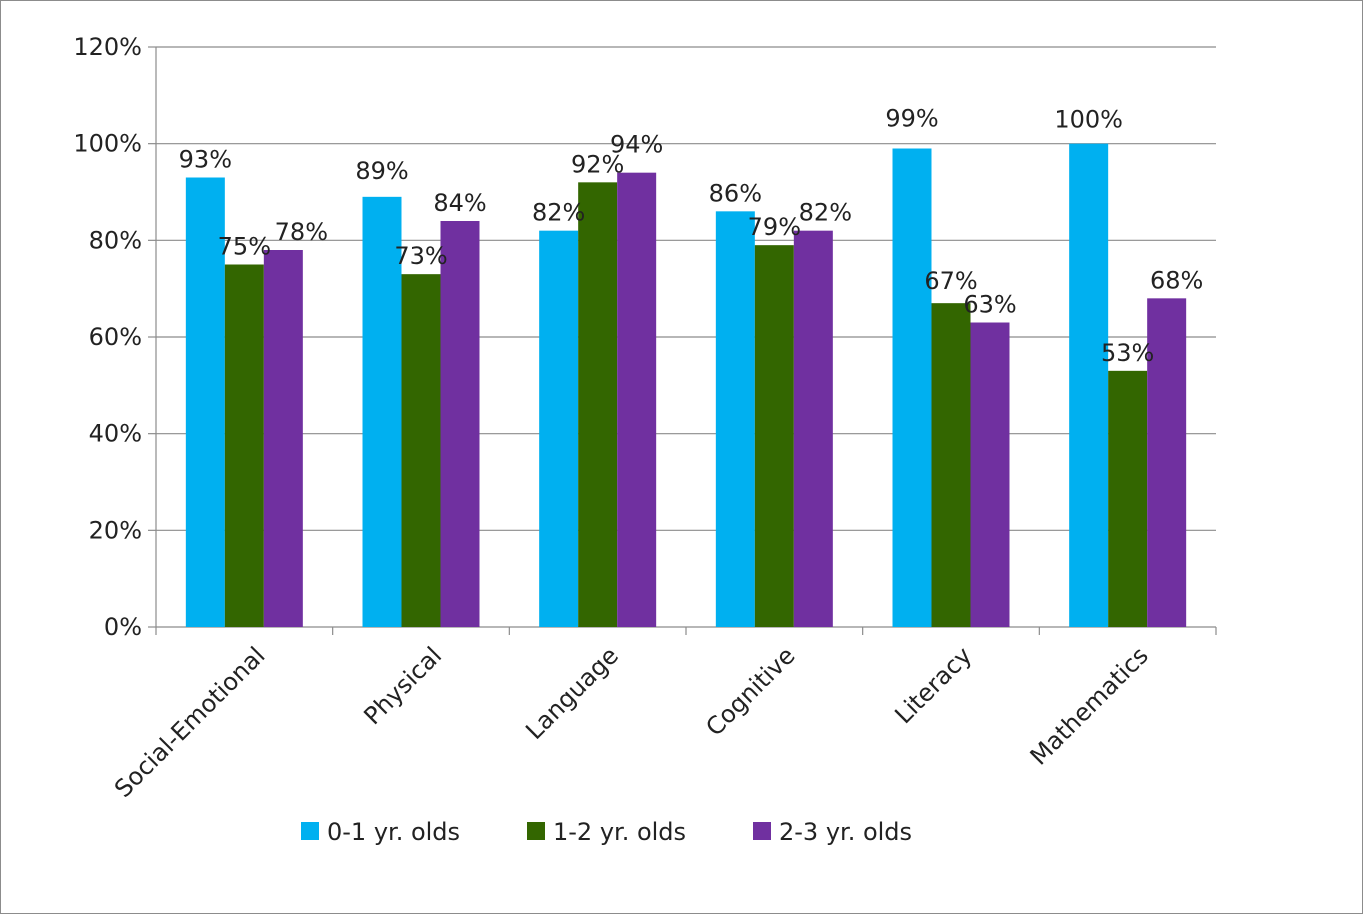 The width and height of the screenshot is (1363, 915). What do you see at coordinates (1127, 353) in the screenshot?
I see `data-label: 53%` at bounding box center [1127, 353].